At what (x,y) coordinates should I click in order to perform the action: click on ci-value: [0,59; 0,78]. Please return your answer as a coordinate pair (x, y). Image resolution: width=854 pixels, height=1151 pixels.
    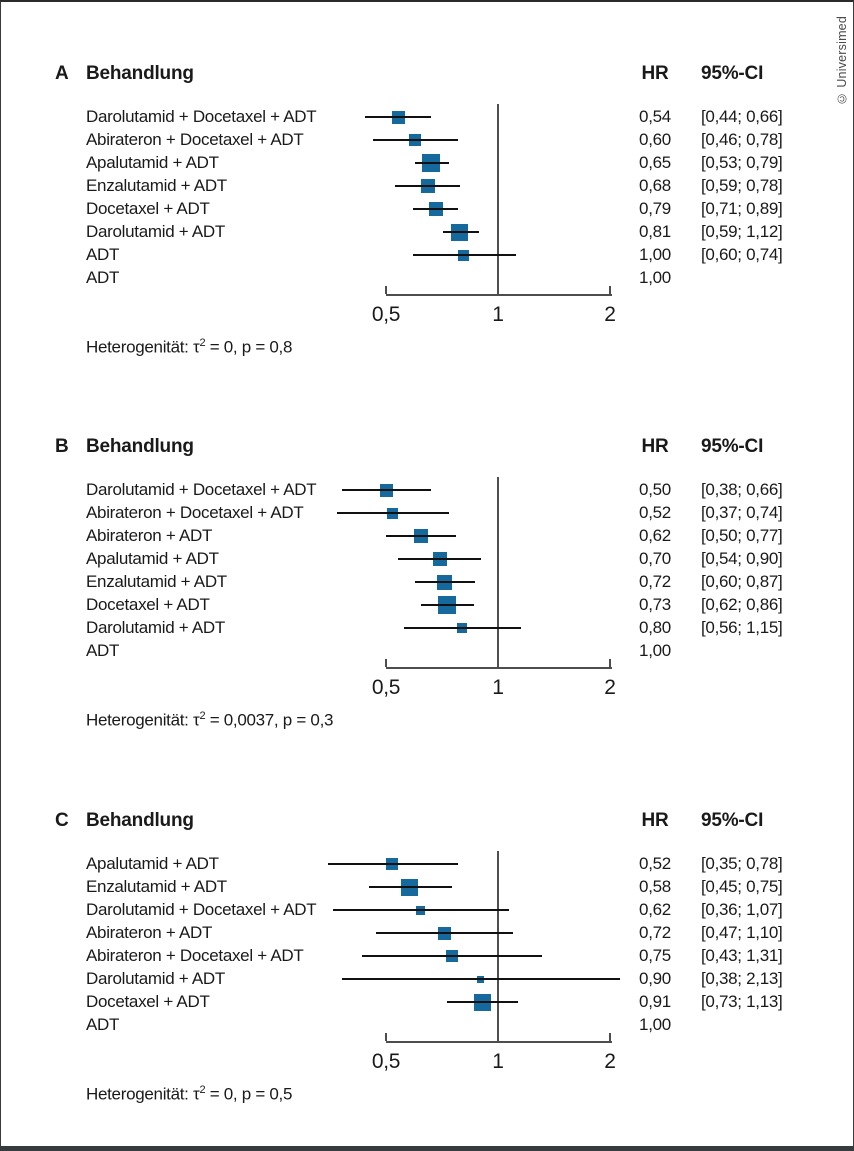
    Looking at the image, I should click on (742, 185).